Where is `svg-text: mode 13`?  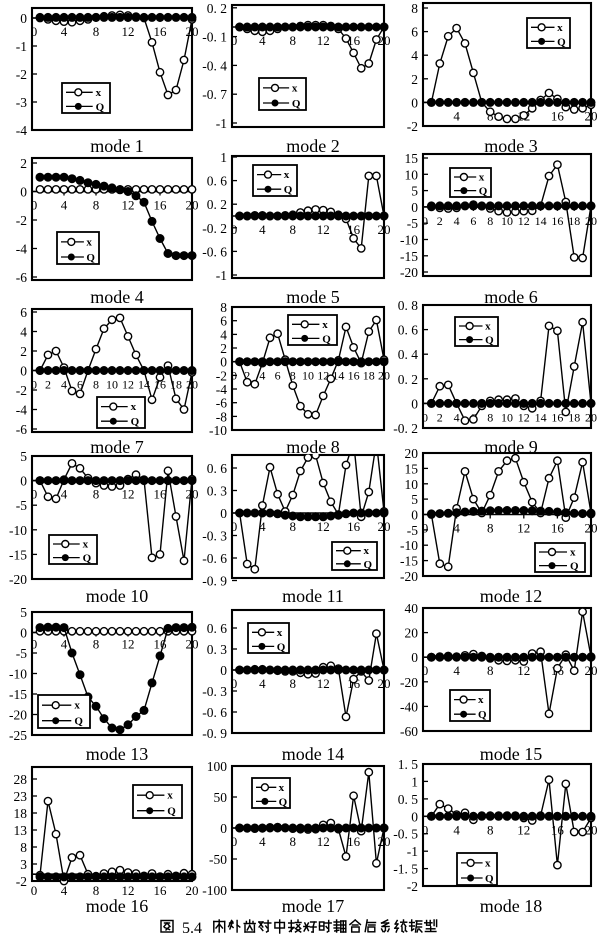 svg-text: mode 13 is located at coordinates (117, 754).